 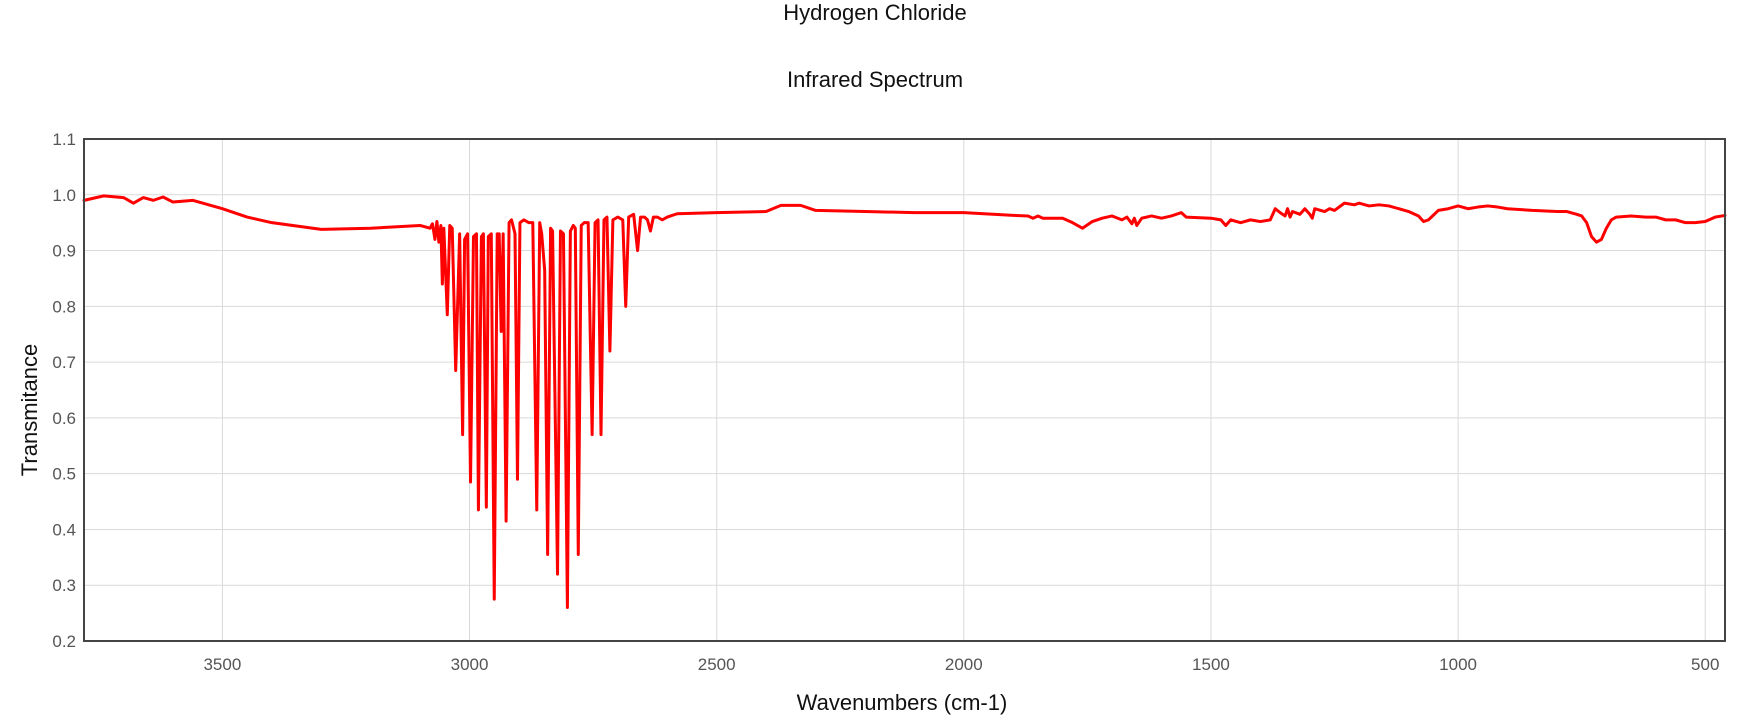 I want to click on y-axis-label: Transmitance, so click(x=29, y=410).